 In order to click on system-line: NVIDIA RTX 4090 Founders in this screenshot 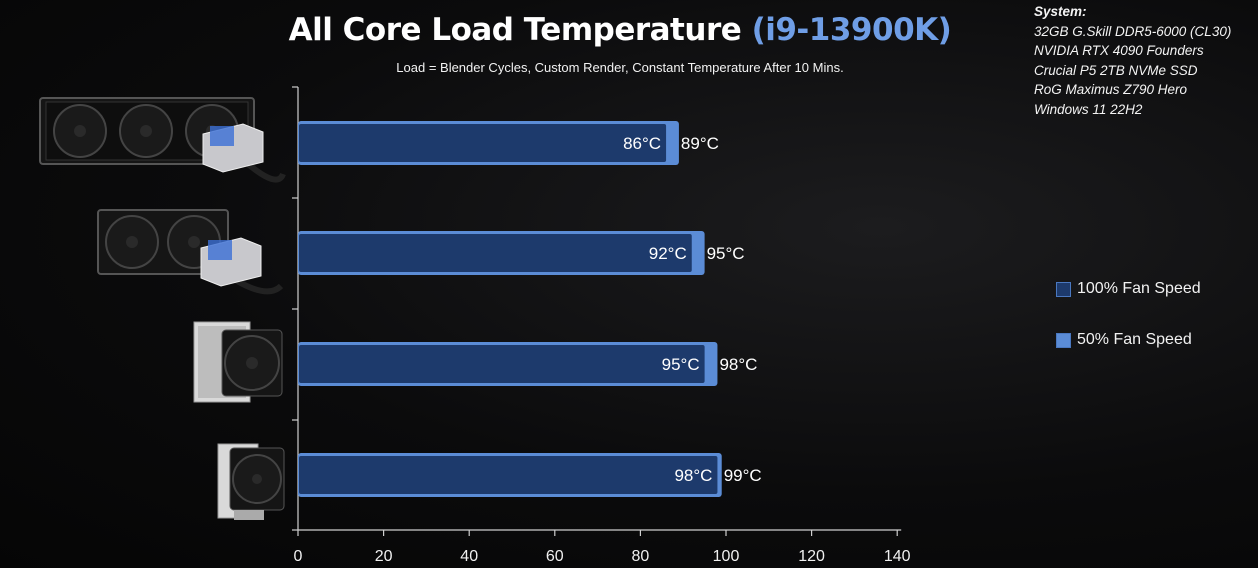, I will do `click(1119, 50)`.